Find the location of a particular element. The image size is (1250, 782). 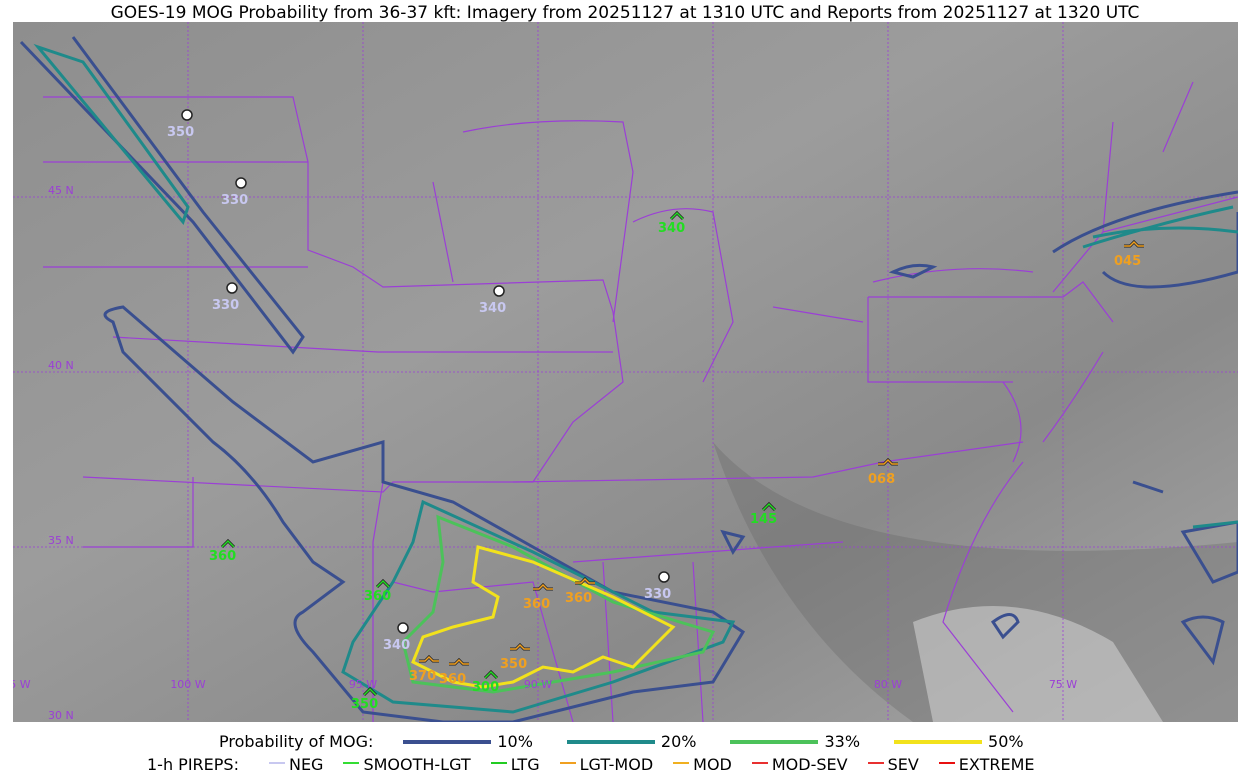

legend-label: 10% is located at coordinates (515, 741).